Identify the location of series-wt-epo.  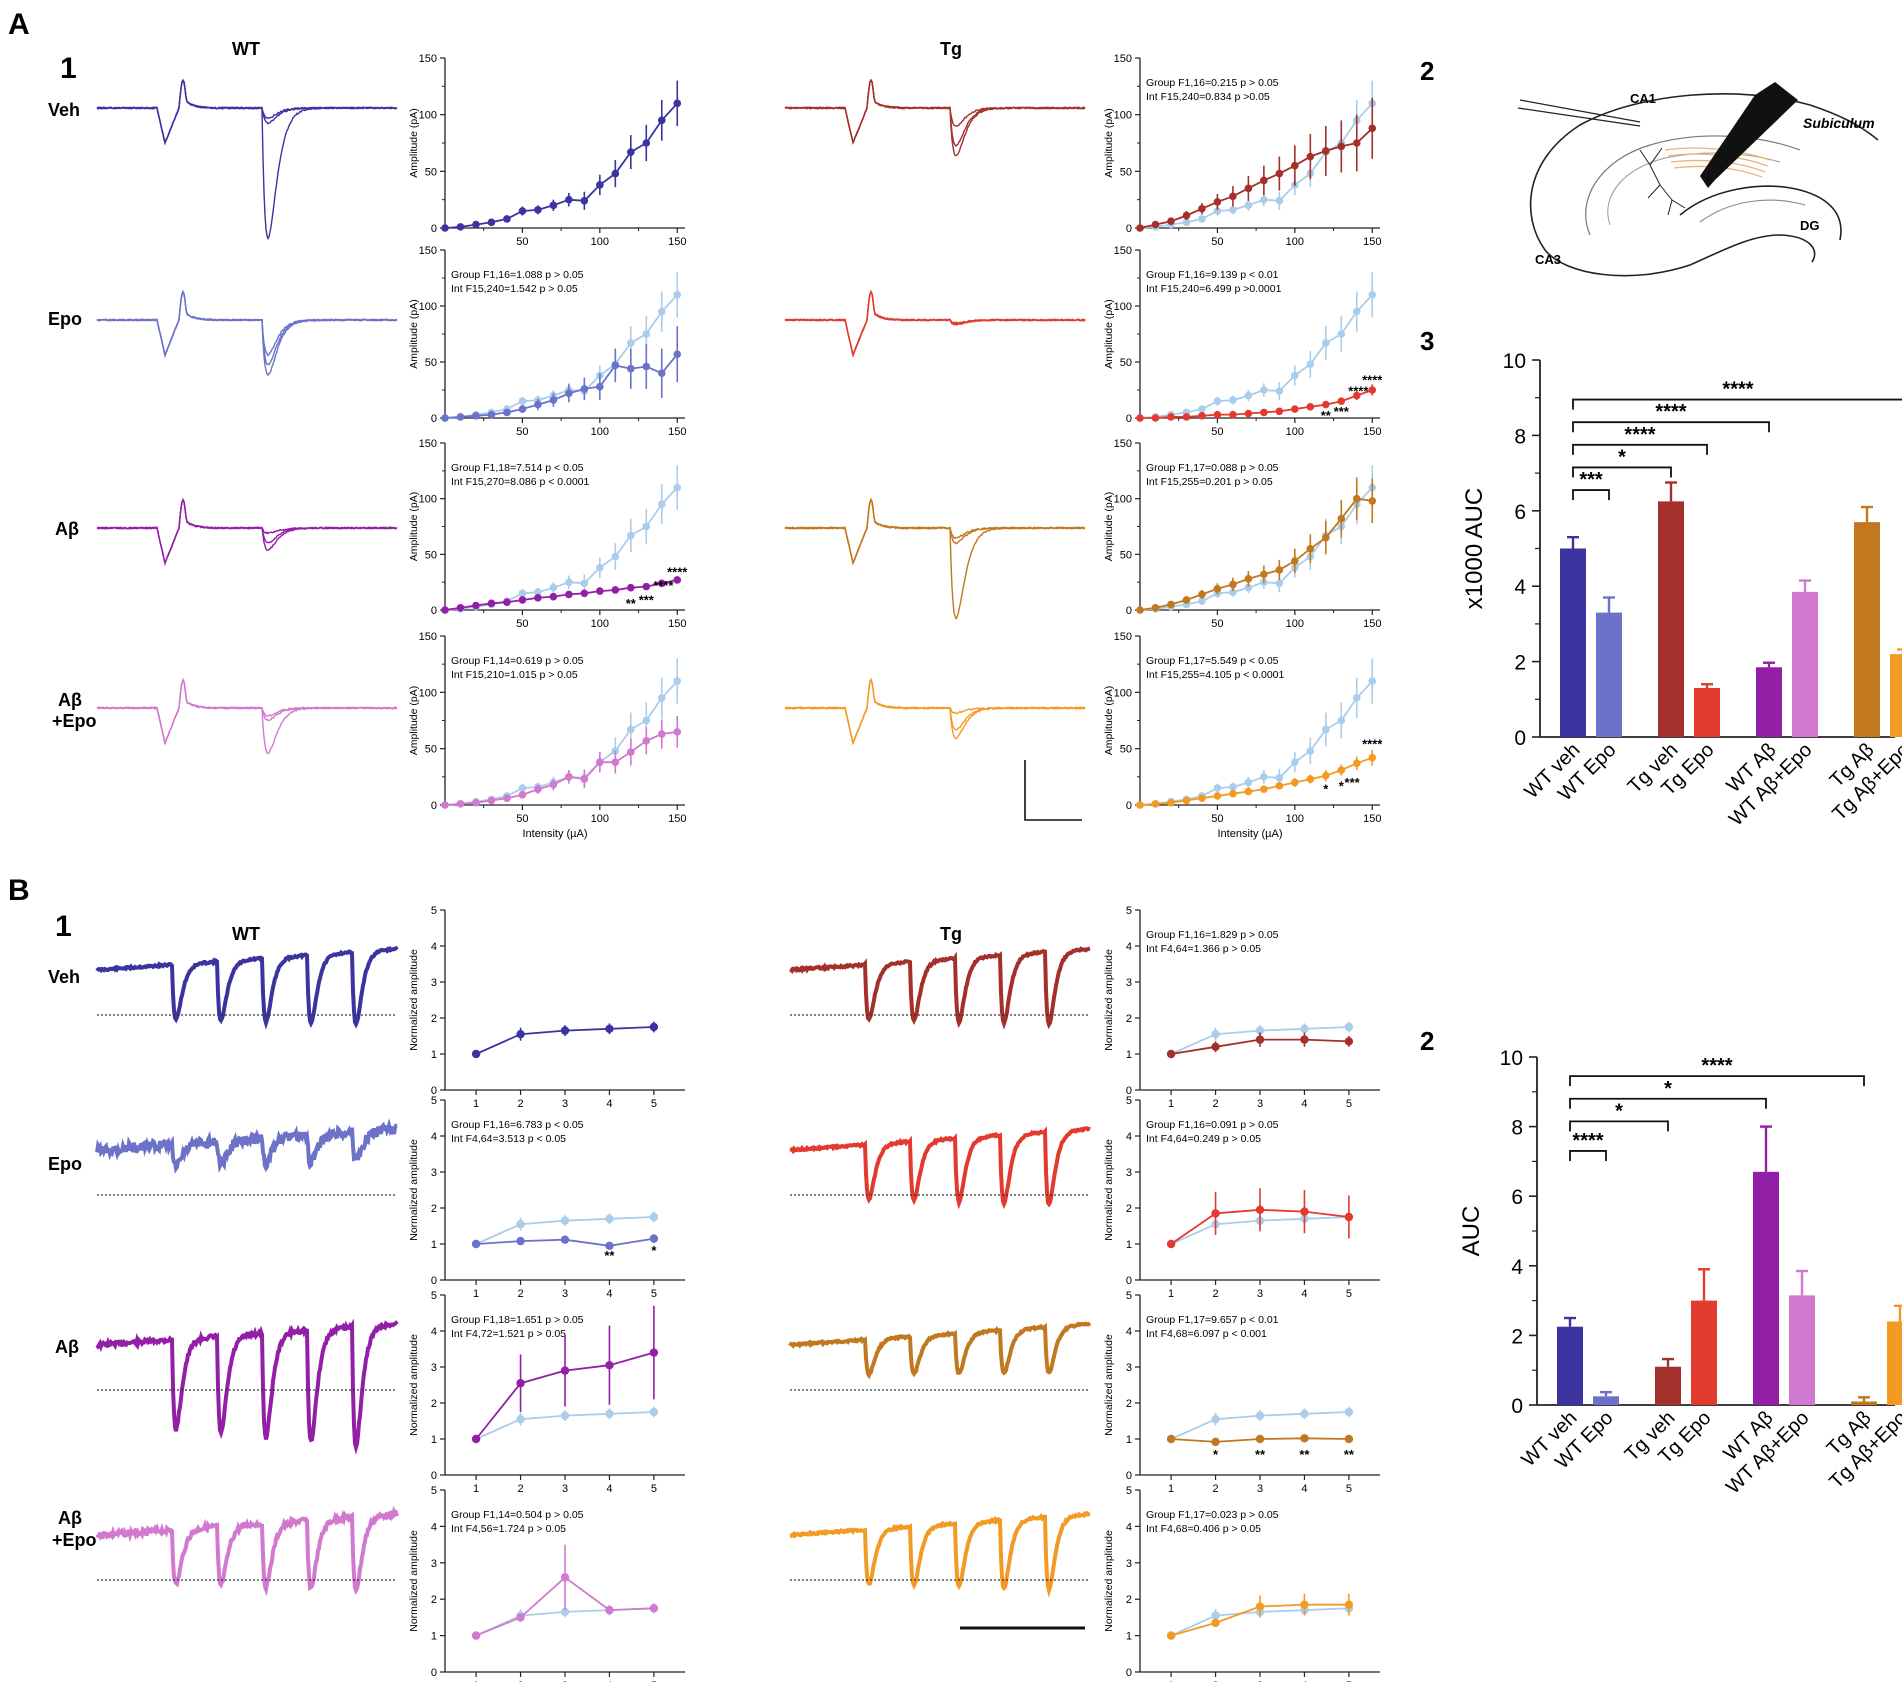
(565, 1242).